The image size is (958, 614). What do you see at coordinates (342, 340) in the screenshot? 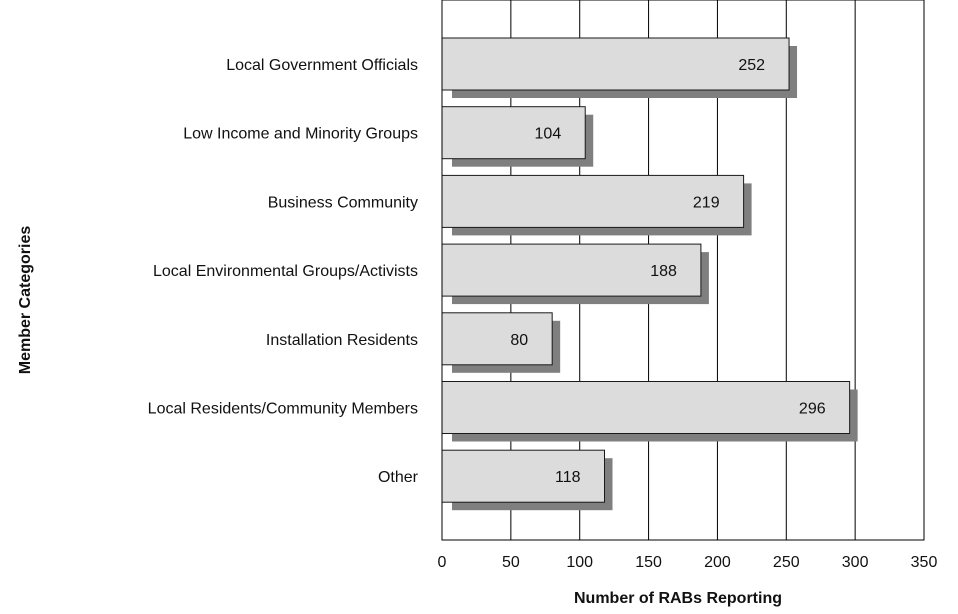
I see `category-label-5: Installation Residents` at bounding box center [342, 340].